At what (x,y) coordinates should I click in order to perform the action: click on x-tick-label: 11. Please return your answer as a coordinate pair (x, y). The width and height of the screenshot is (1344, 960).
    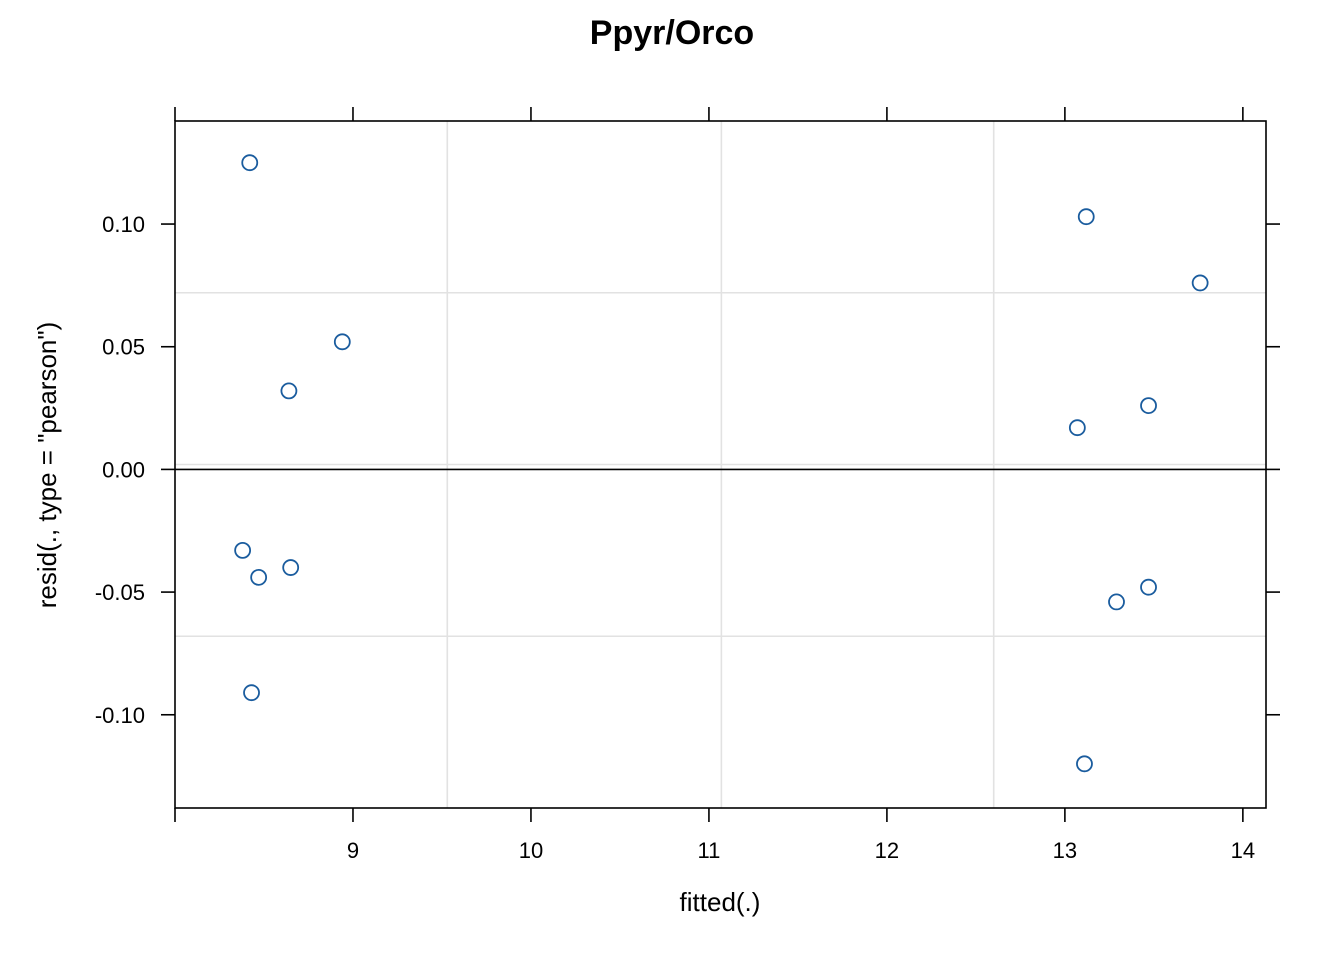
    Looking at the image, I should click on (709, 850).